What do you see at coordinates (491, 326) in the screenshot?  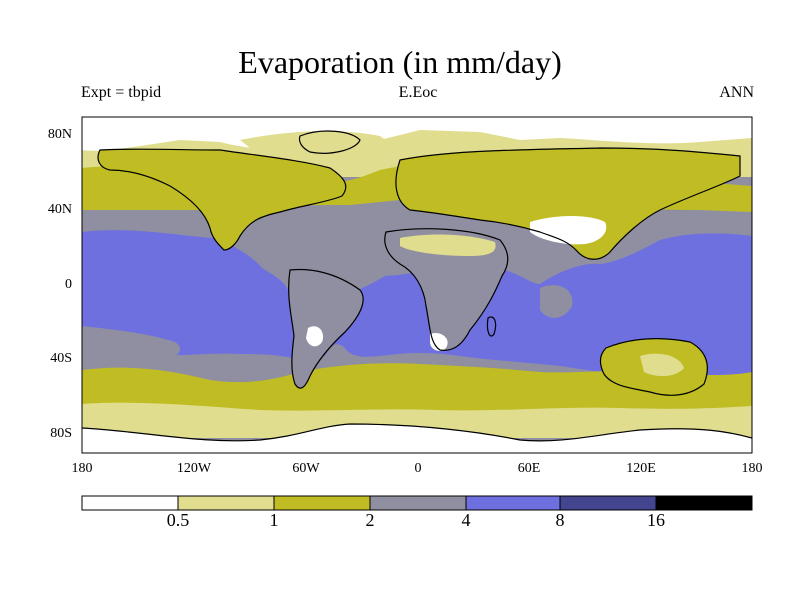 I see `coast-madagascar` at bounding box center [491, 326].